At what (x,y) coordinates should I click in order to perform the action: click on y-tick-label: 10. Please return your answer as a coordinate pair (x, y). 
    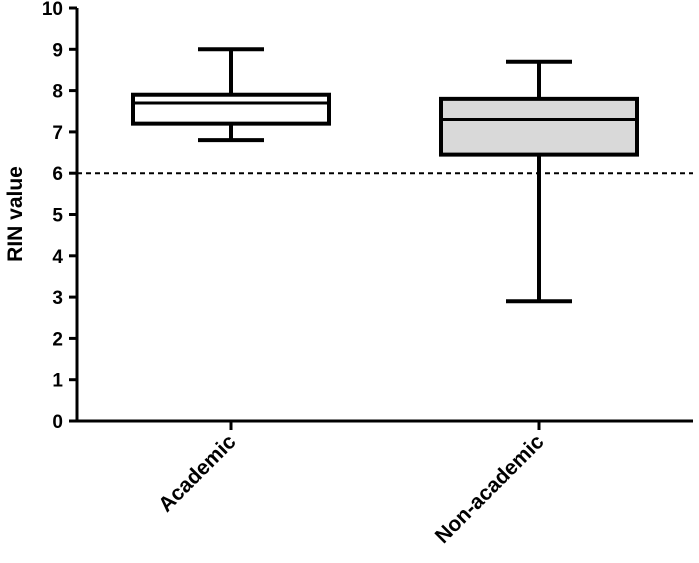
    Looking at the image, I should click on (52, 10).